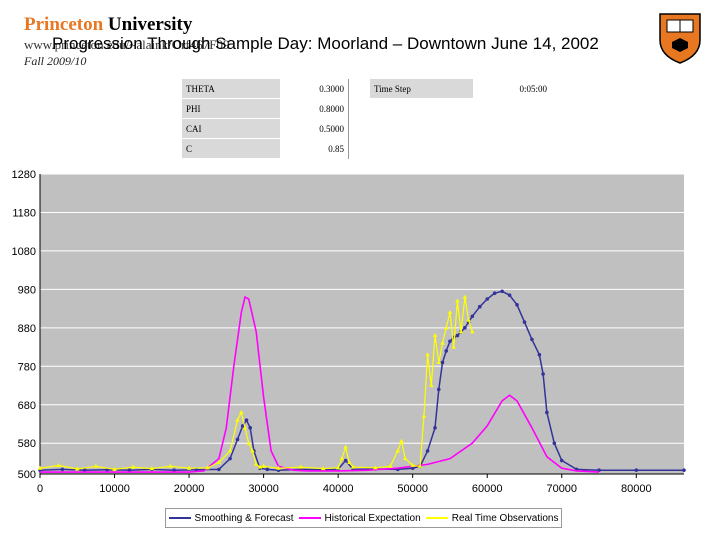 This screenshot has height=540, width=720. I want to click on x-tick-label: 40000, so click(338, 489).